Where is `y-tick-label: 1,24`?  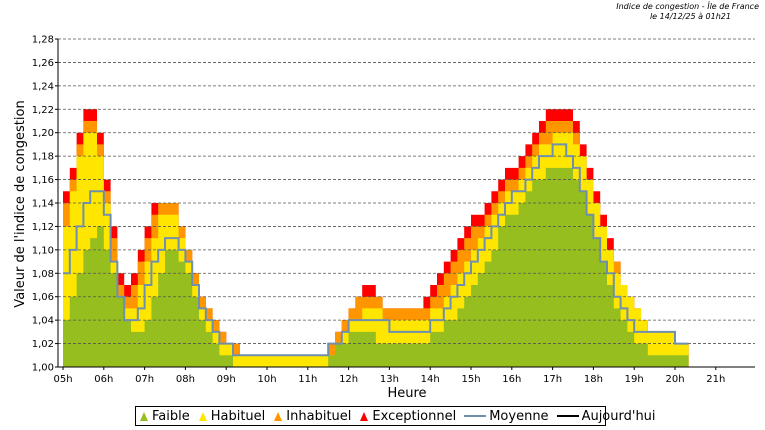
y-tick-label: 1,24 is located at coordinates (43, 86).